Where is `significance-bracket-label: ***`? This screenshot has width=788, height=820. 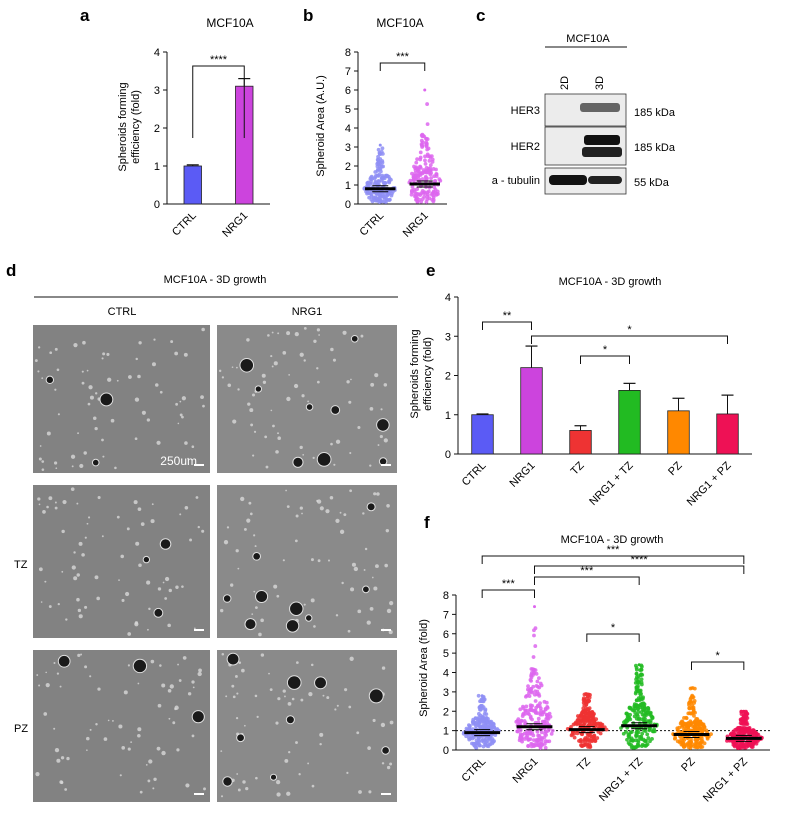 significance-bracket-label: *** is located at coordinates (403, 57).